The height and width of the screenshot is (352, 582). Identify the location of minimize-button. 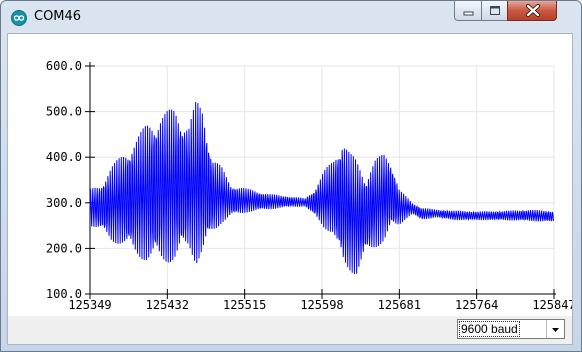
(468, 11).